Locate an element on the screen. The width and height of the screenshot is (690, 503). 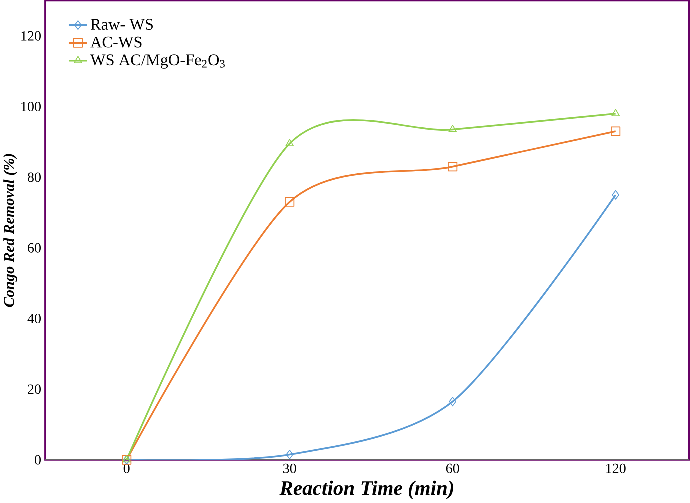
legend-label: AC-WS is located at coordinates (116, 42).